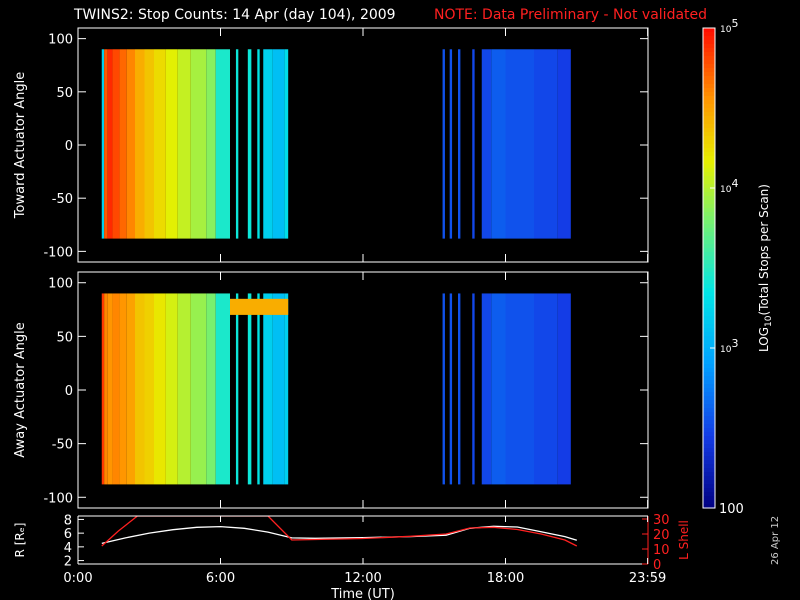 This screenshot has height=600, width=800. Describe the element at coordinates (69, 146) in the screenshot. I see `y-tick-label: 0` at that location.